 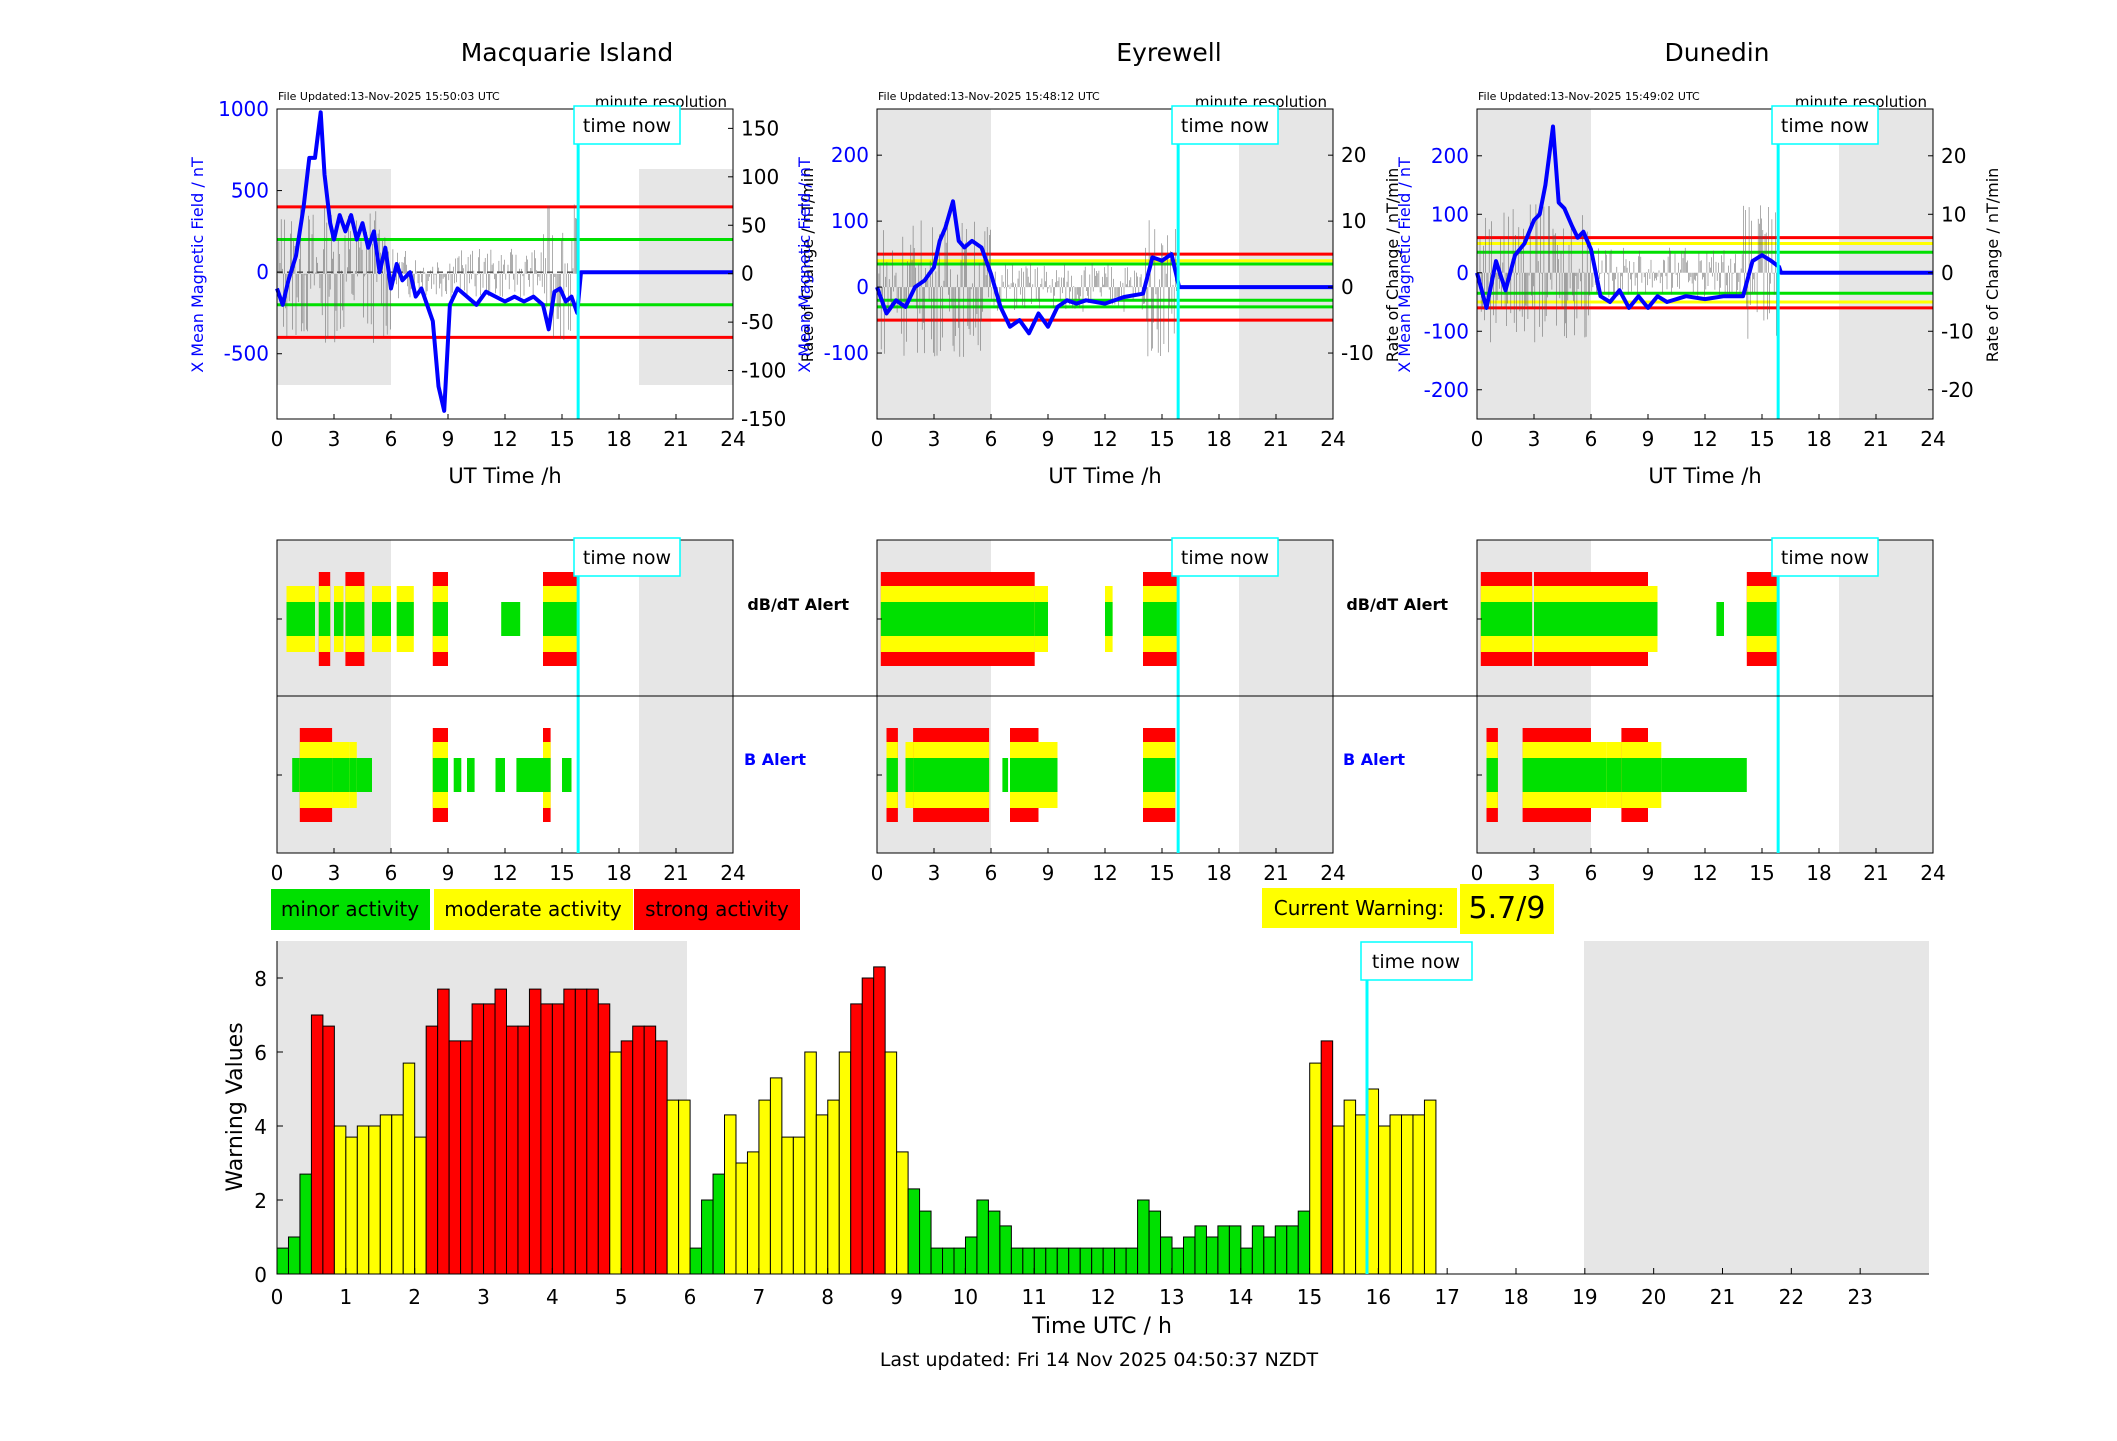 What do you see at coordinates (1347, 287) in the screenshot?
I see `right-tick-label: 0` at bounding box center [1347, 287].